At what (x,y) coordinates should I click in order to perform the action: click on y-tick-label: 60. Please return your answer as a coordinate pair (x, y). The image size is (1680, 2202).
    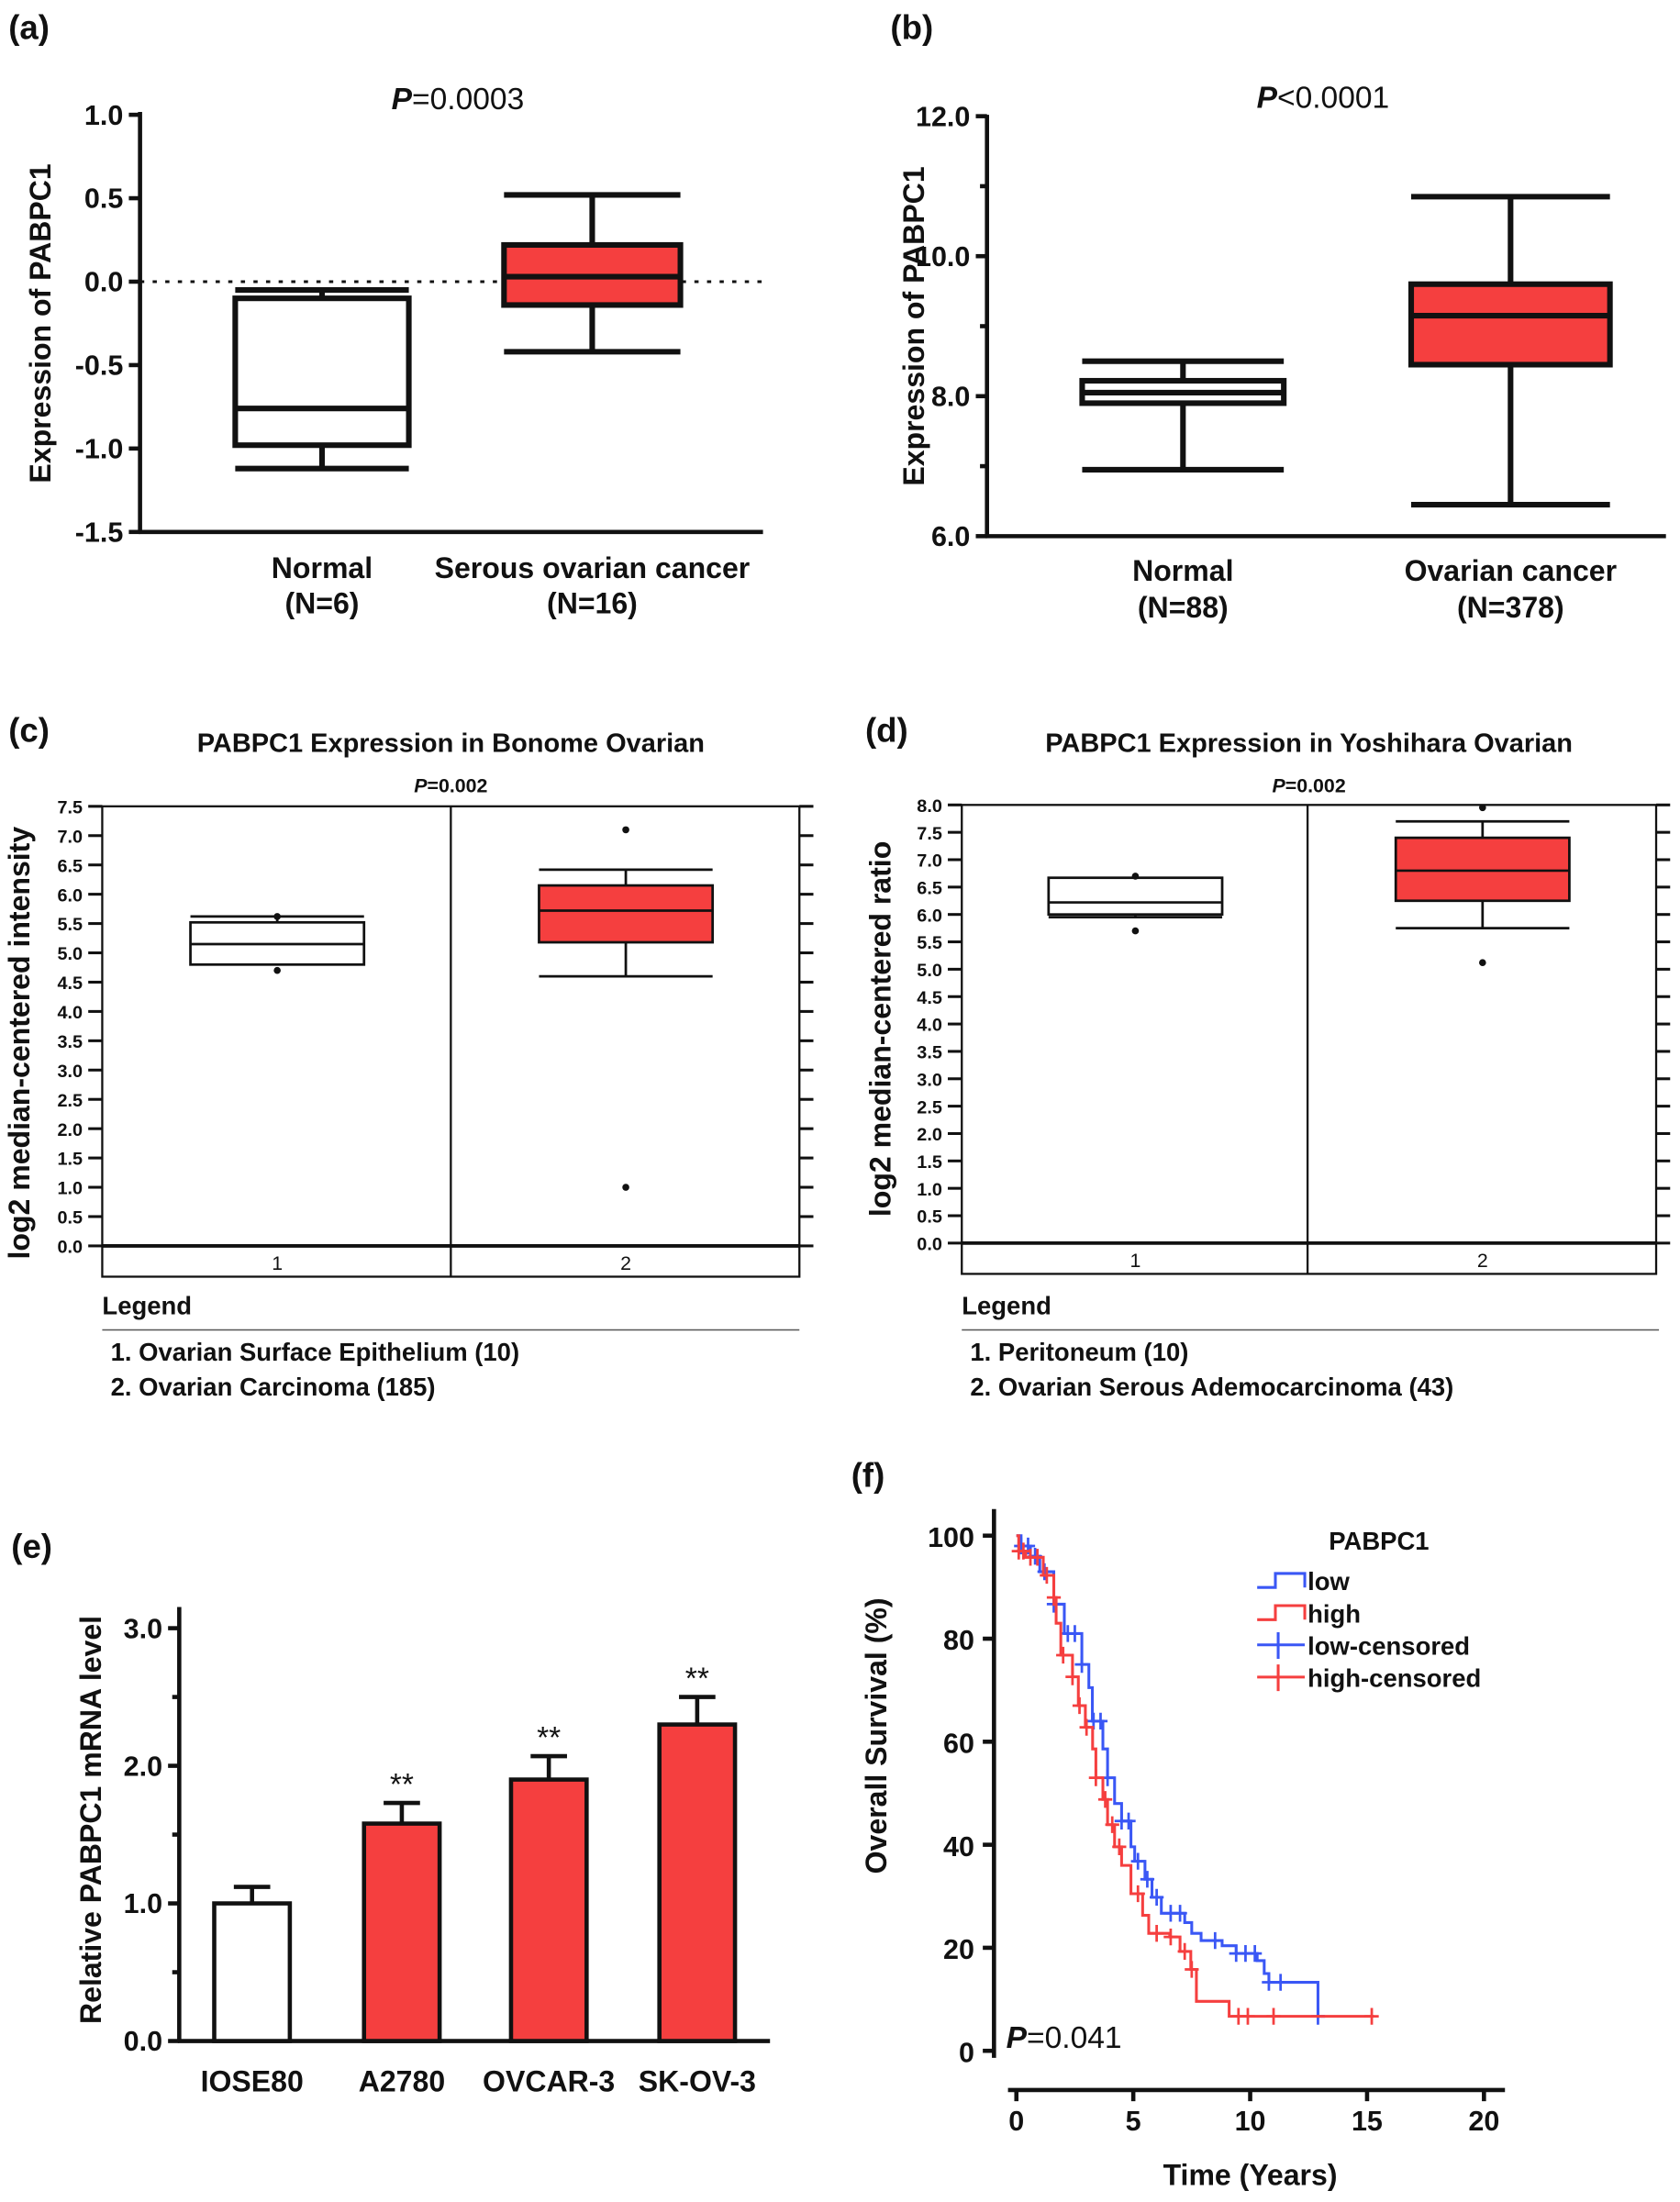
    Looking at the image, I should click on (958, 1745).